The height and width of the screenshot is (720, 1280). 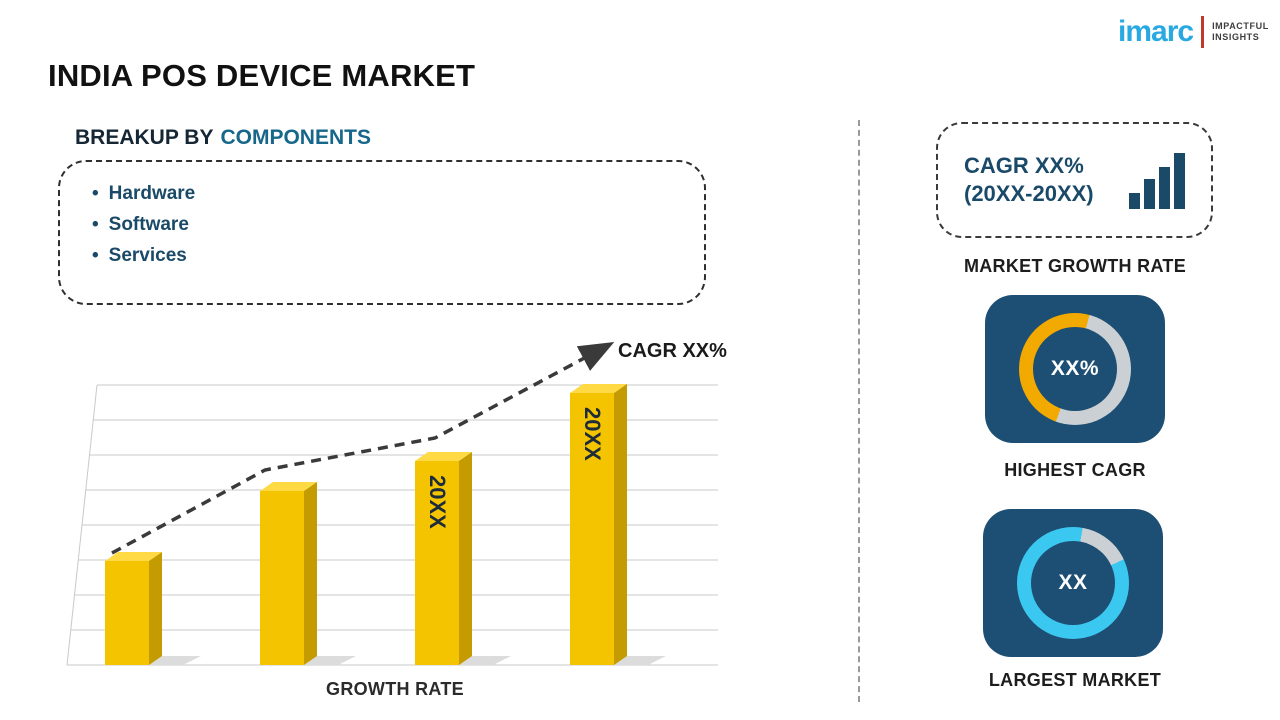 What do you see at coordinates (1029, 180) in the screenshot?
I see `cagr-box-text: CAGR XX% (20XX-20XX)` at bounding box center [1029, 180].